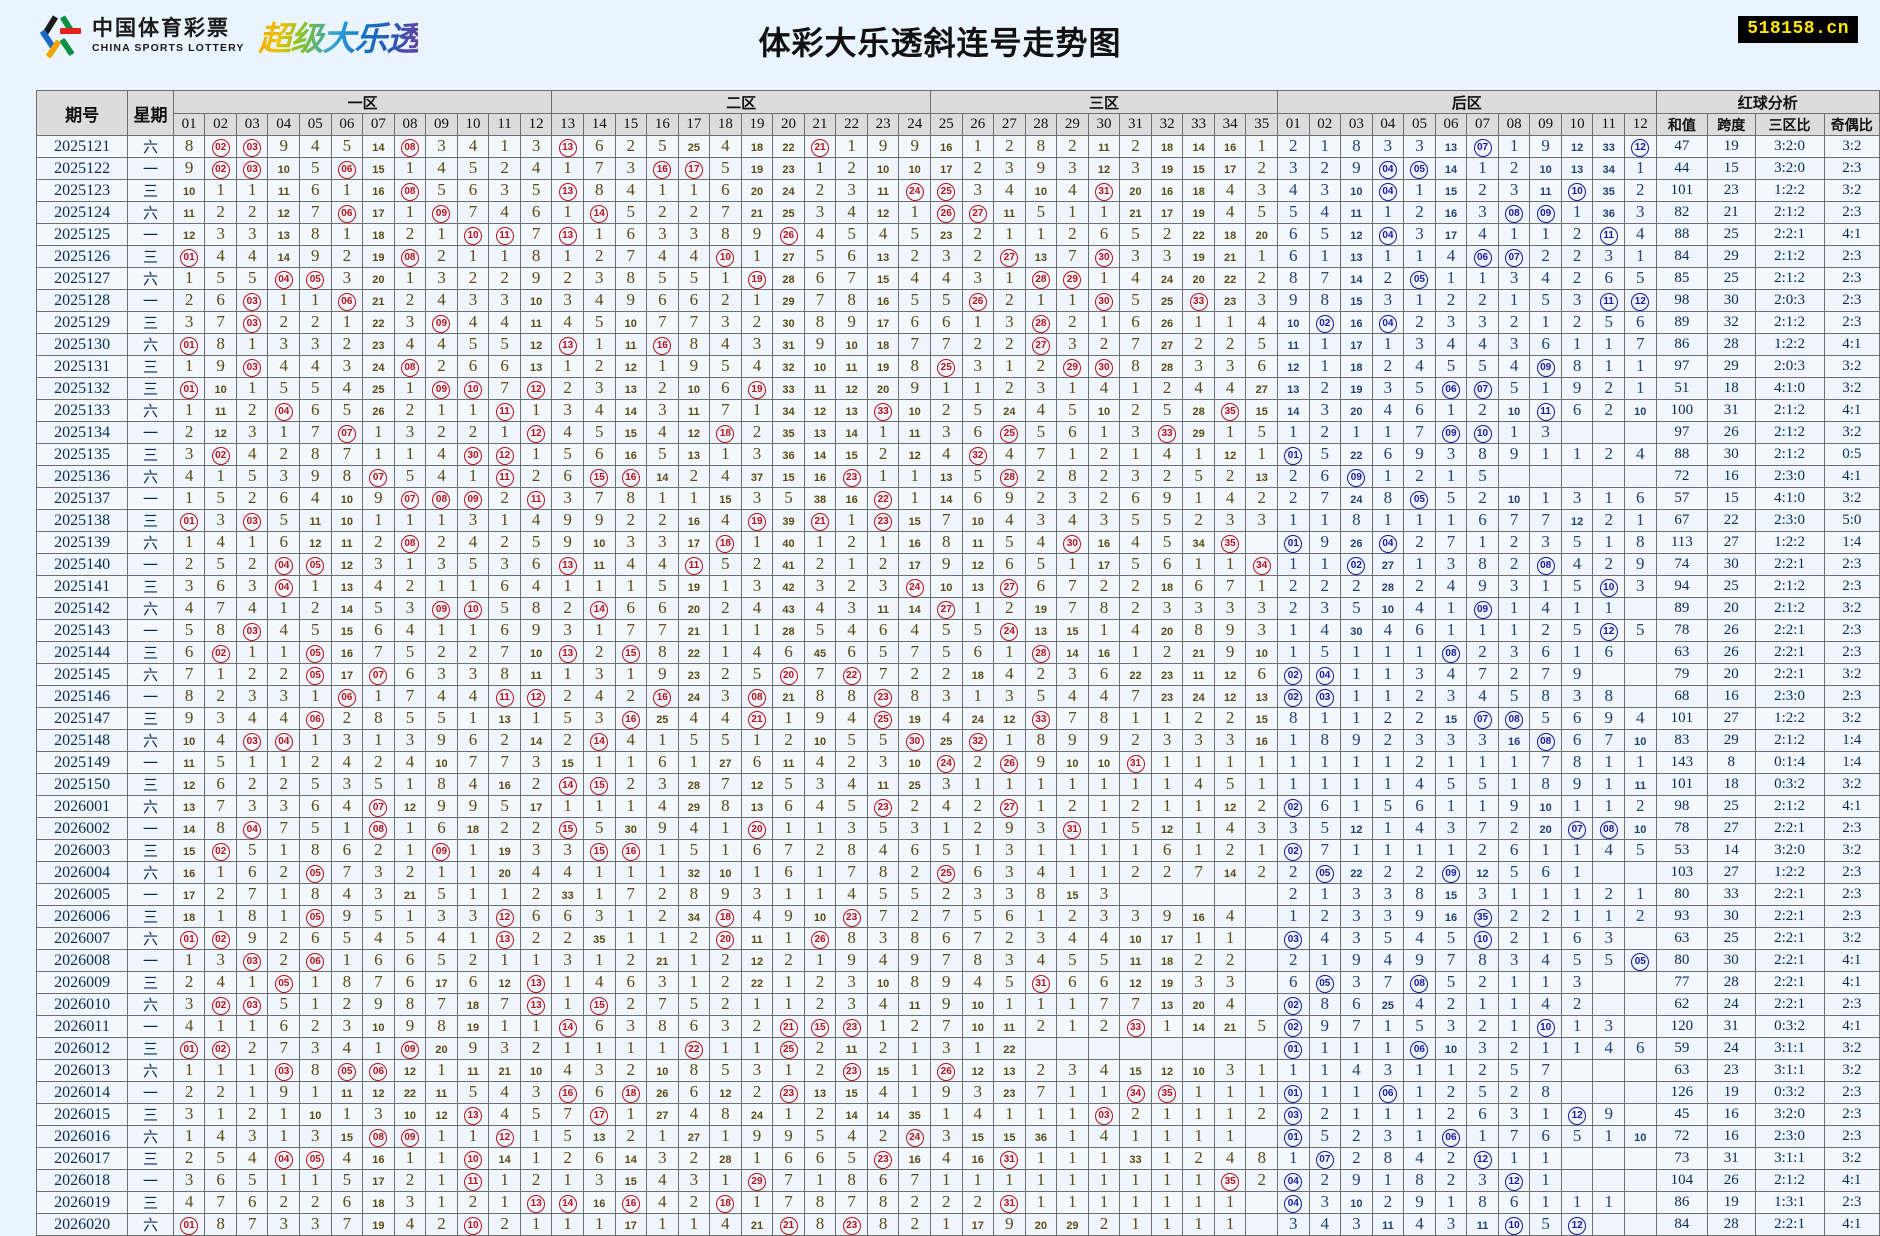  Describe the element at coordinates (82, 1114) in the screenshot. I see `row-issue-number: 2026015` at that location.